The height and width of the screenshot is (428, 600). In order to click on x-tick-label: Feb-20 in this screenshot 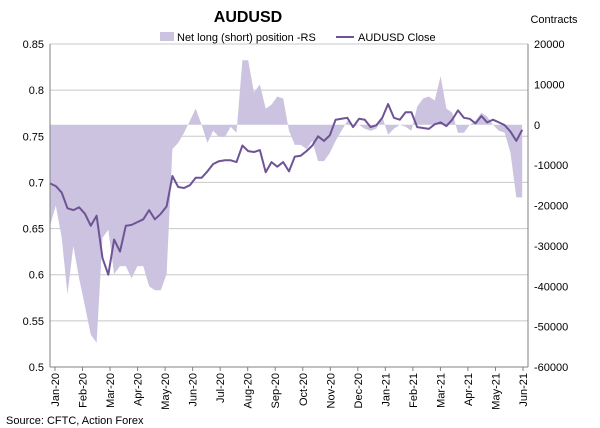, I will do `click(84, 390)`.